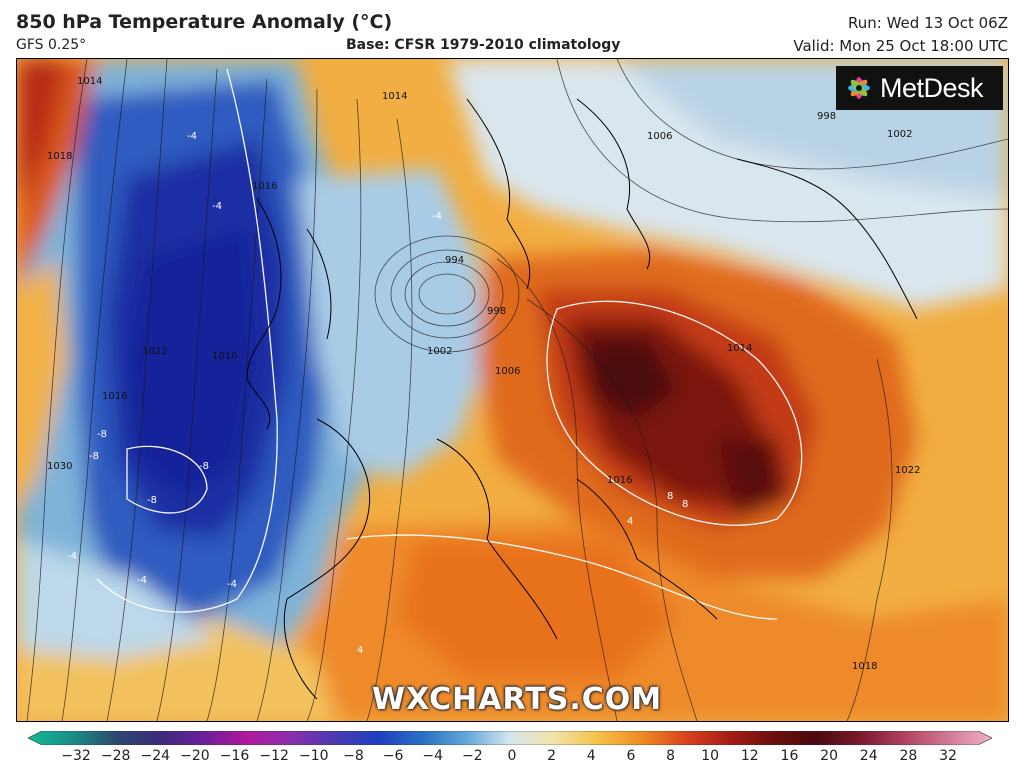 The height and width of the screenshot is (784, 1024). What do you see at coordinates (155, 756) in the screenshot?
I see `colorbar-tick-label: −24` at bounding box center [155, 756].